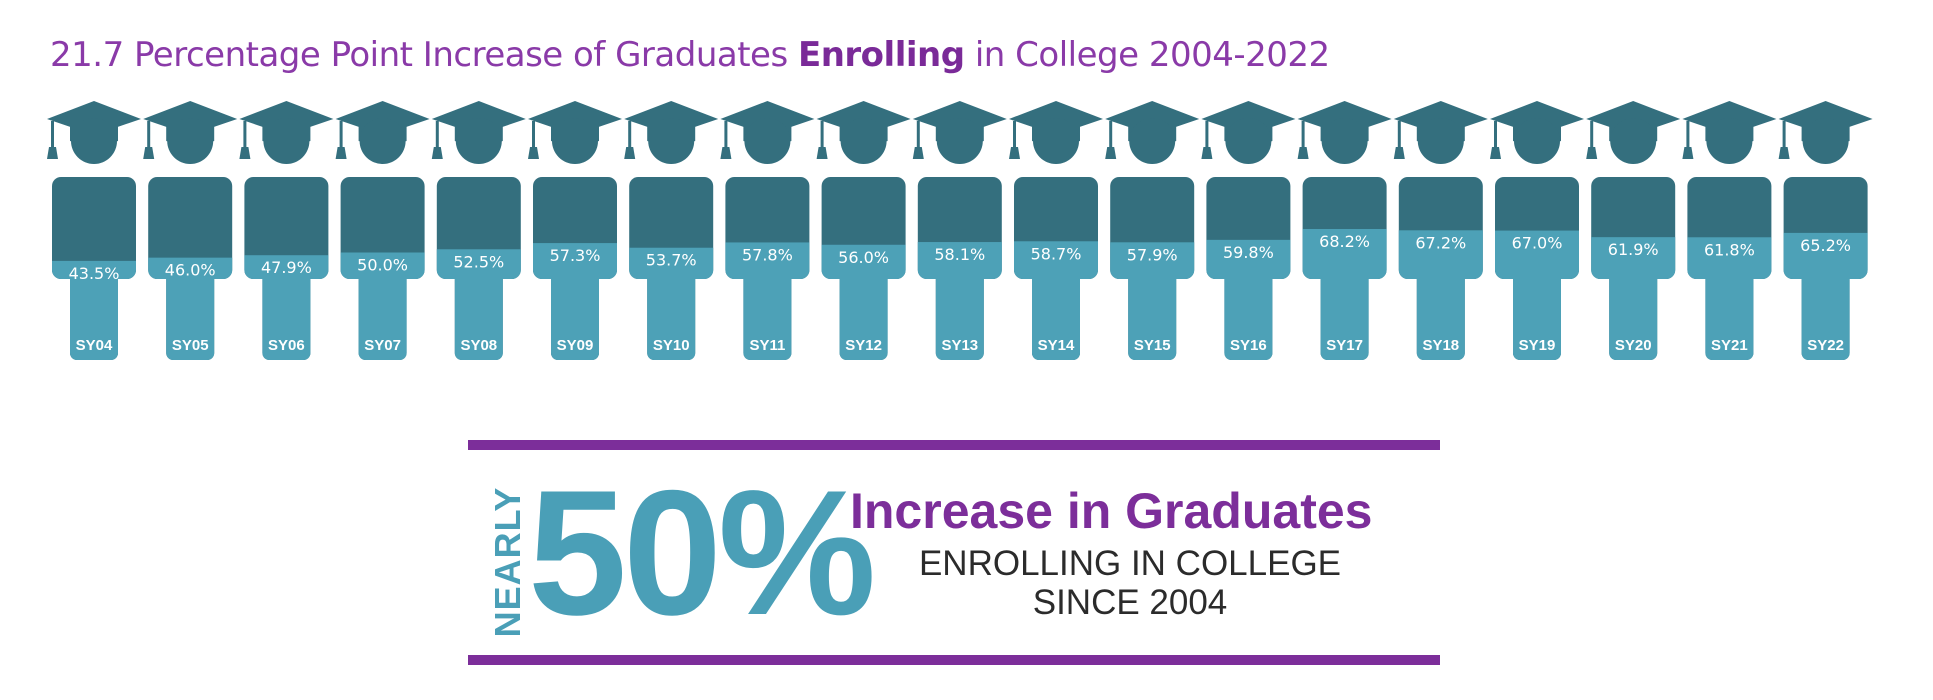  Describe the element at coordinates (671, 345) in the screenshot. I see `category-label: SY10` at that location.